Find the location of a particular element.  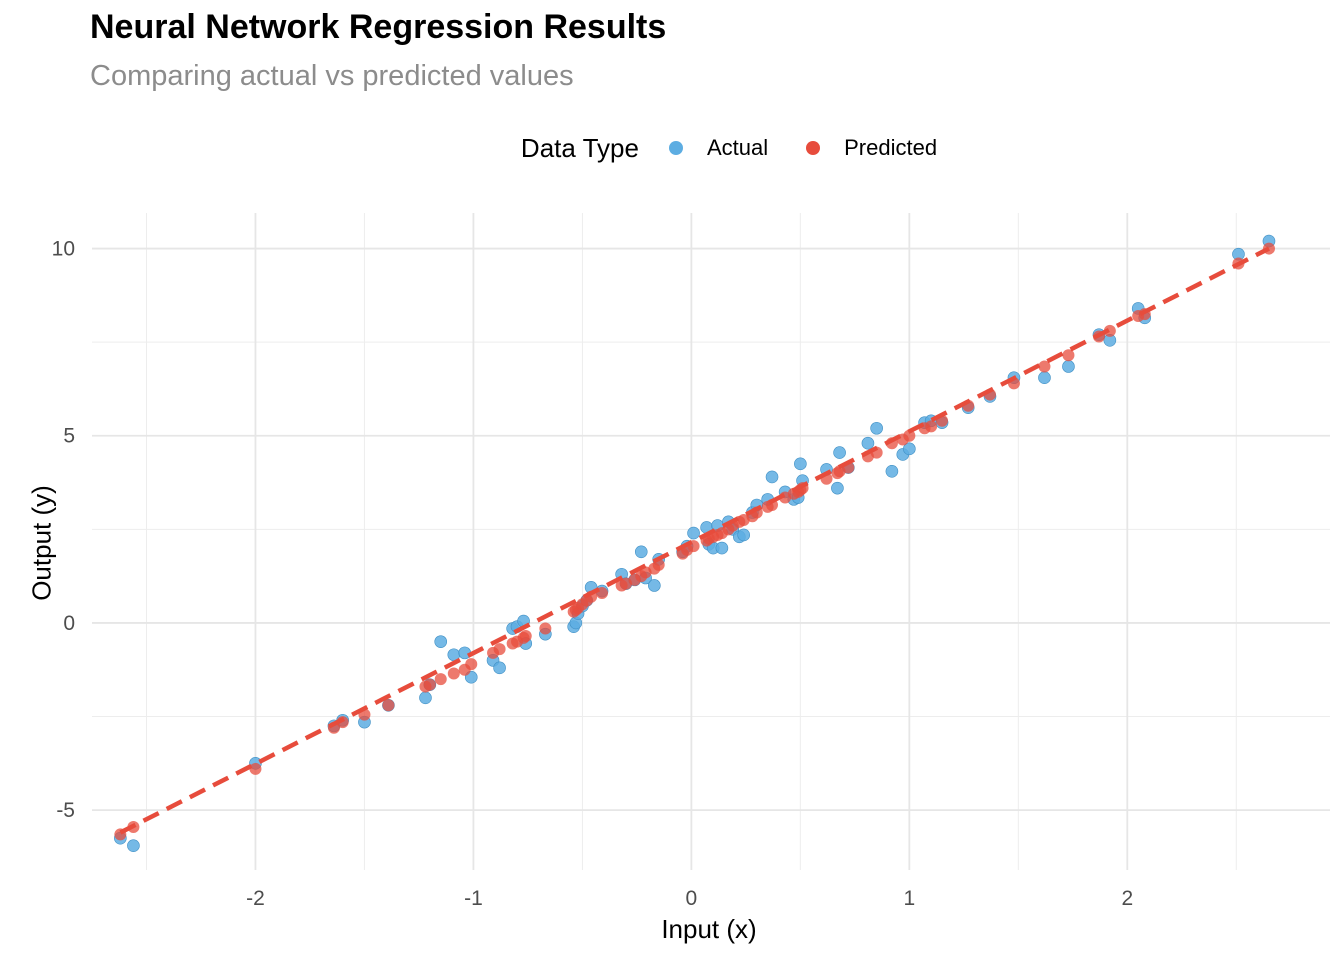

x-tick-label: 1 is located at coordinates (909, 898).